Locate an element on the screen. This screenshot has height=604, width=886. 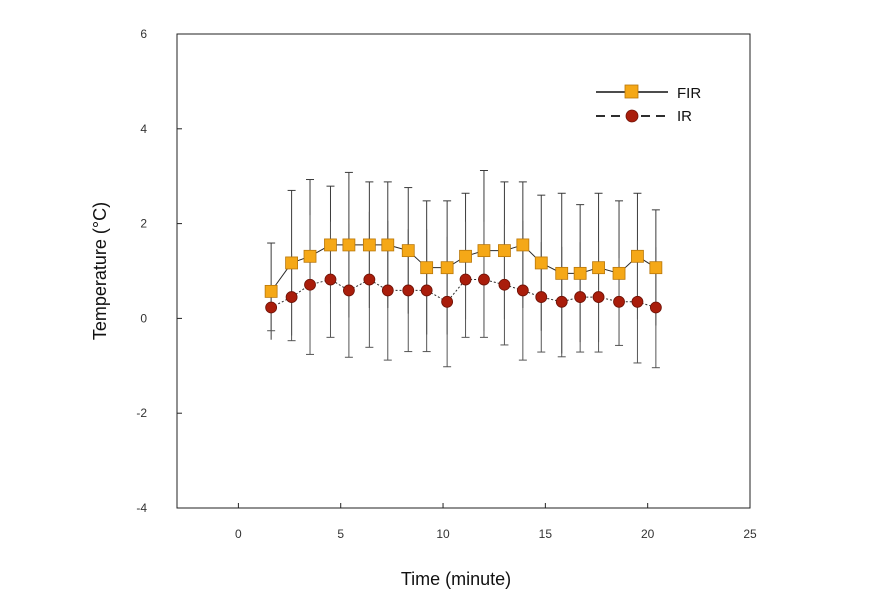
x-tick-label: 15 is located at coordinates (546, 534).